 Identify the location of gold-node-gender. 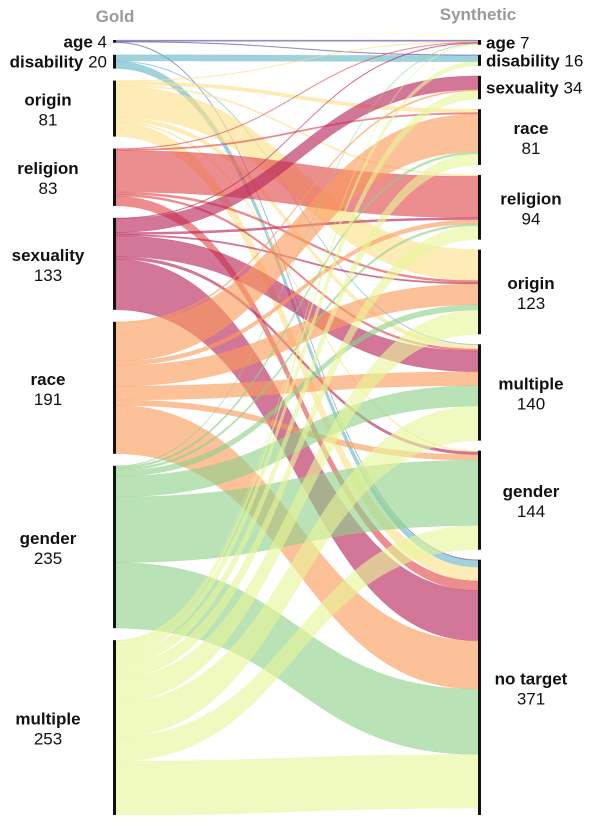
(114, 547).